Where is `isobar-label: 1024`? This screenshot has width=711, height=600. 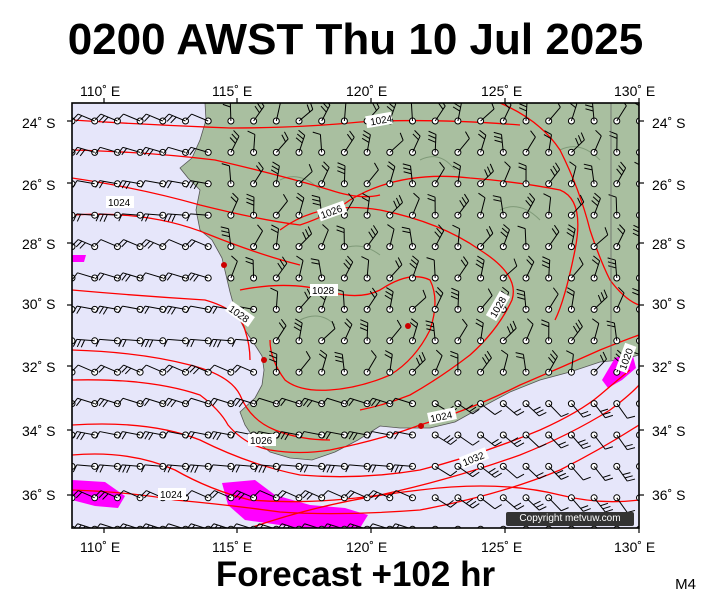 isobar-label: 1024 is located at coordinates (172, 494).